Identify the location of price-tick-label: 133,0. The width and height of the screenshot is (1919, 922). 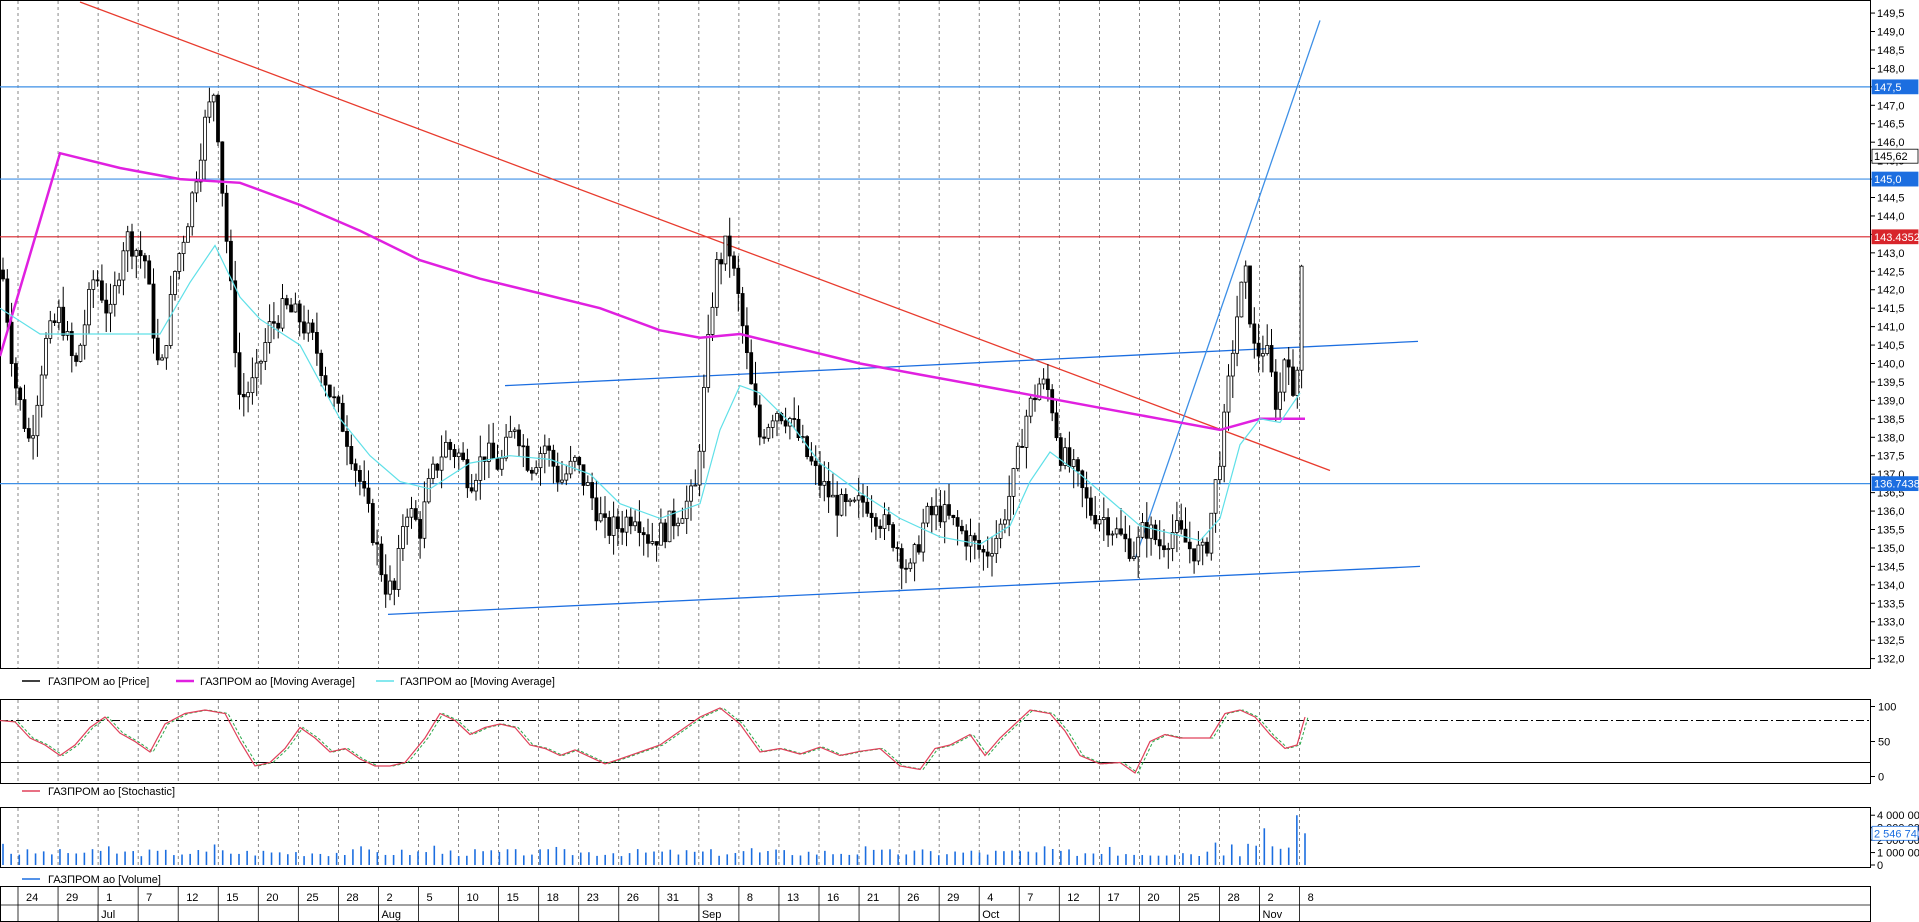
(1891, 623).